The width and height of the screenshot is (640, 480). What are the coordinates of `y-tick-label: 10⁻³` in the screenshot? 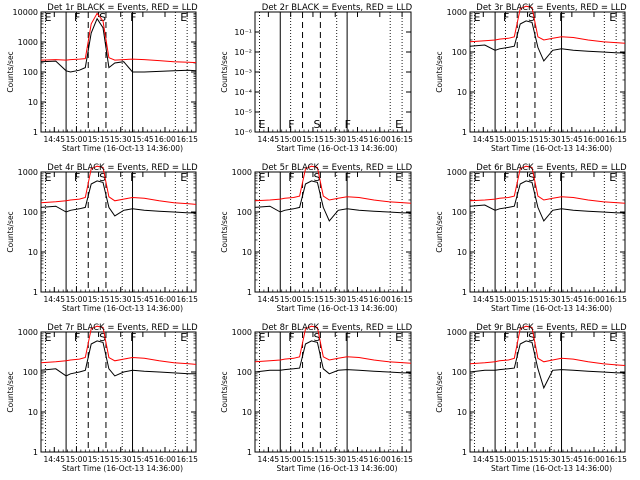 It's located at (243, 72).